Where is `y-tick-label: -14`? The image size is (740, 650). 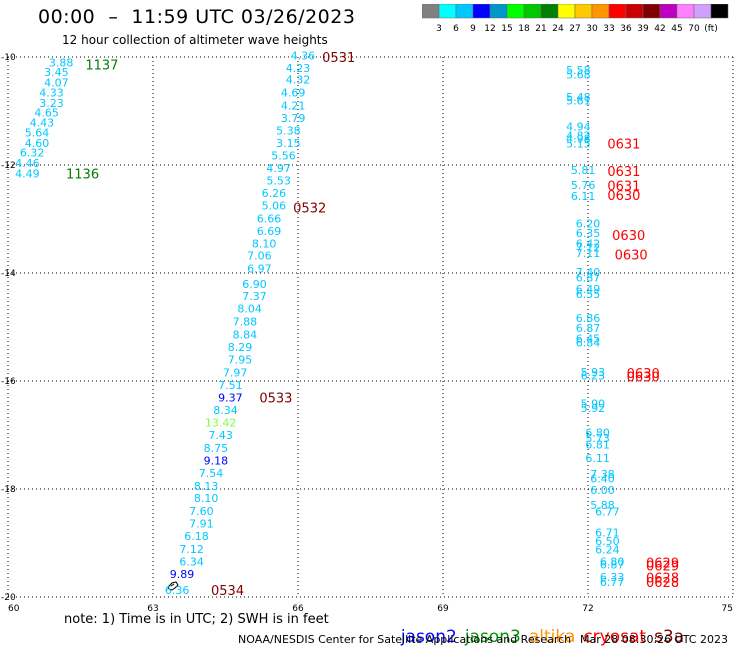 y-tick-label: -14 is located at coordinates (8, 274).